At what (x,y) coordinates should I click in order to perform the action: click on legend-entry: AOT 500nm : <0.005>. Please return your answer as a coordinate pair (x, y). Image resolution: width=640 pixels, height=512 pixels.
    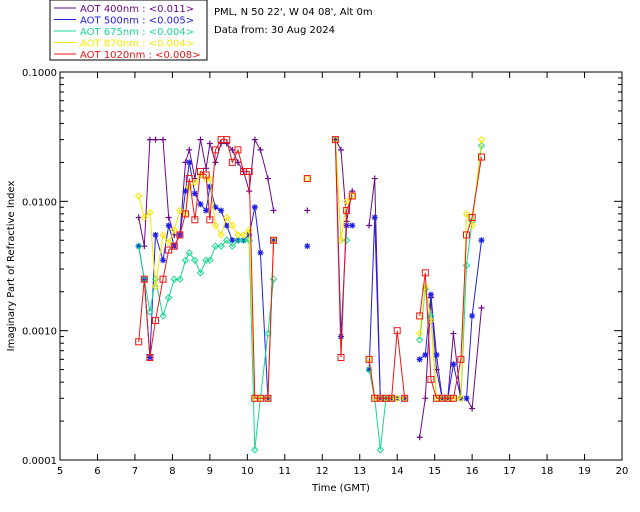
    Looking at the image, I should click on (137, 21).